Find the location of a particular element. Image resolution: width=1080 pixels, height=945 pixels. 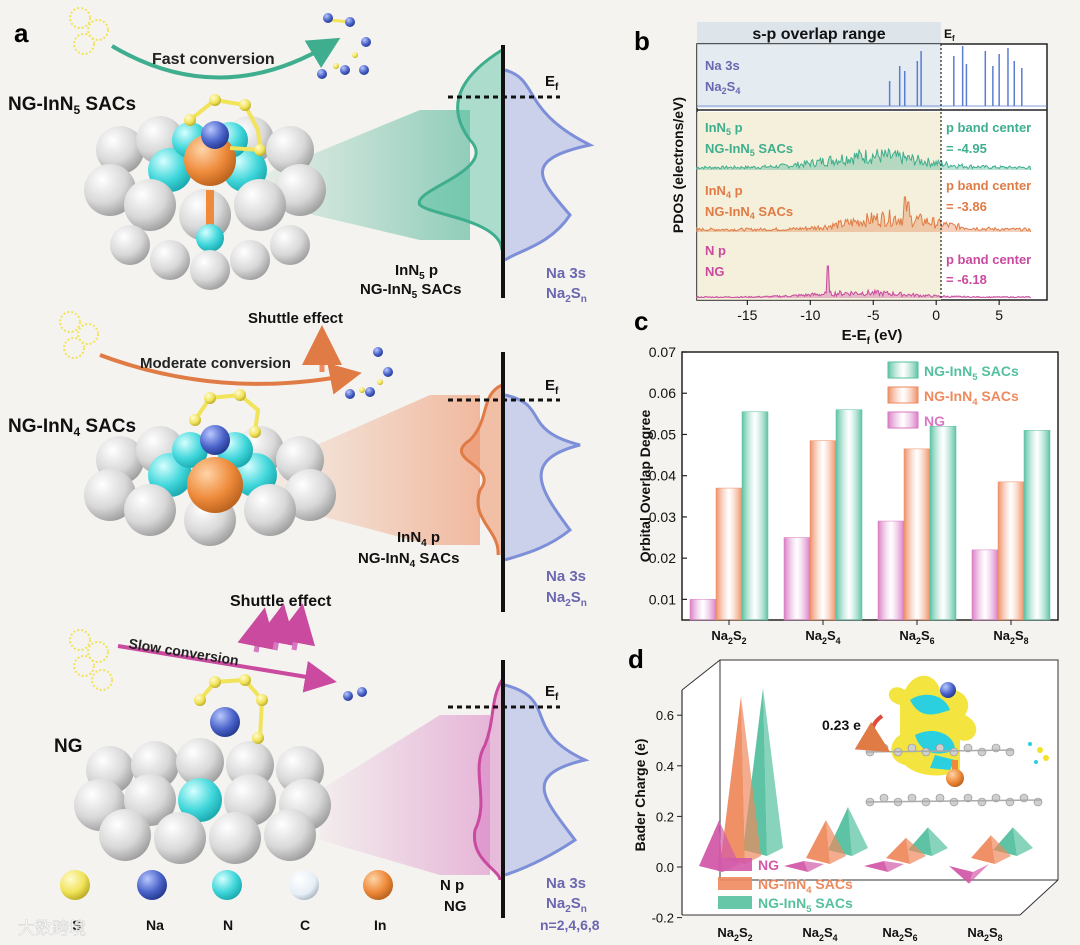

legend-atom-na-icon is located at coordinates (152, 885).